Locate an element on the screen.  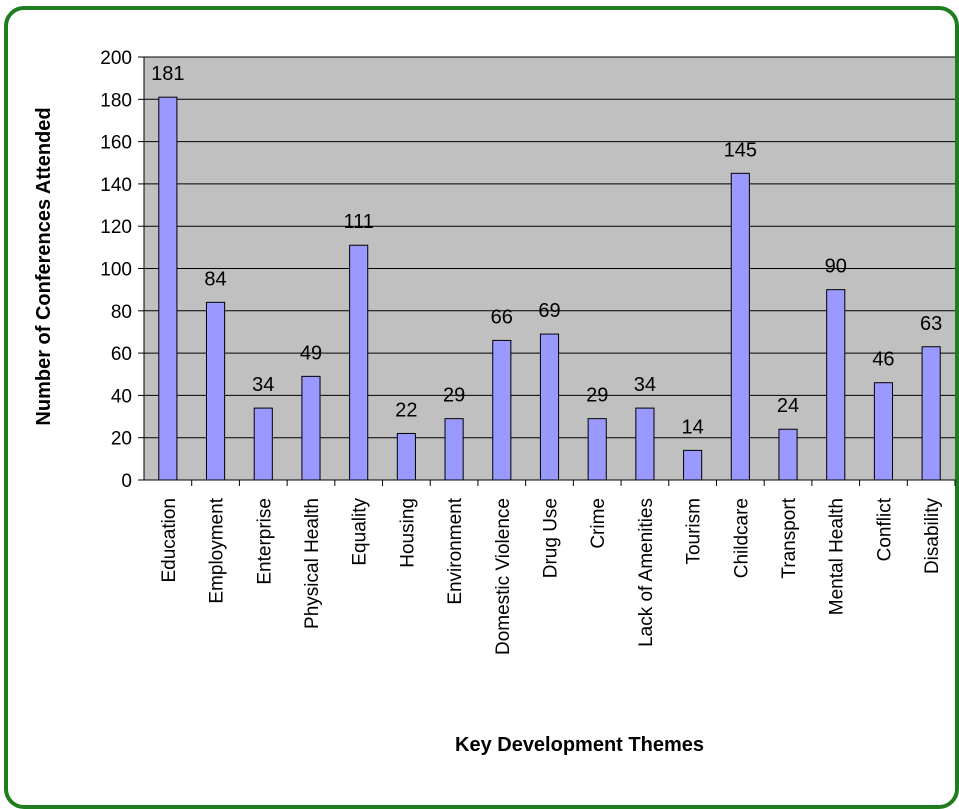
x-tick-label: Mental Health is located at coordinates (837, 556).